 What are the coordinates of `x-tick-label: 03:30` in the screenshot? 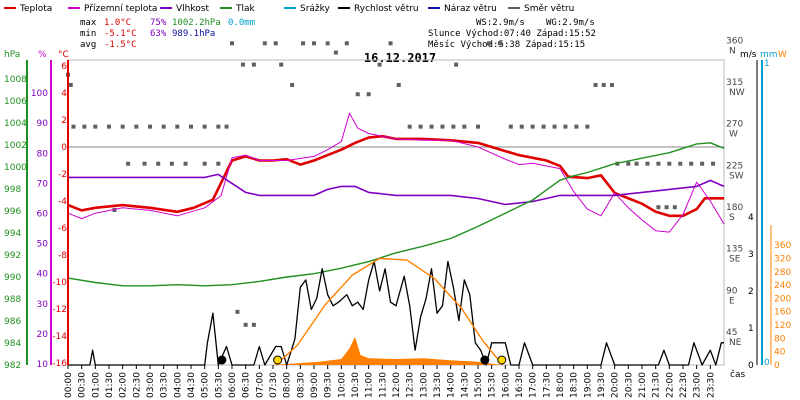 It's located at (165, 385).